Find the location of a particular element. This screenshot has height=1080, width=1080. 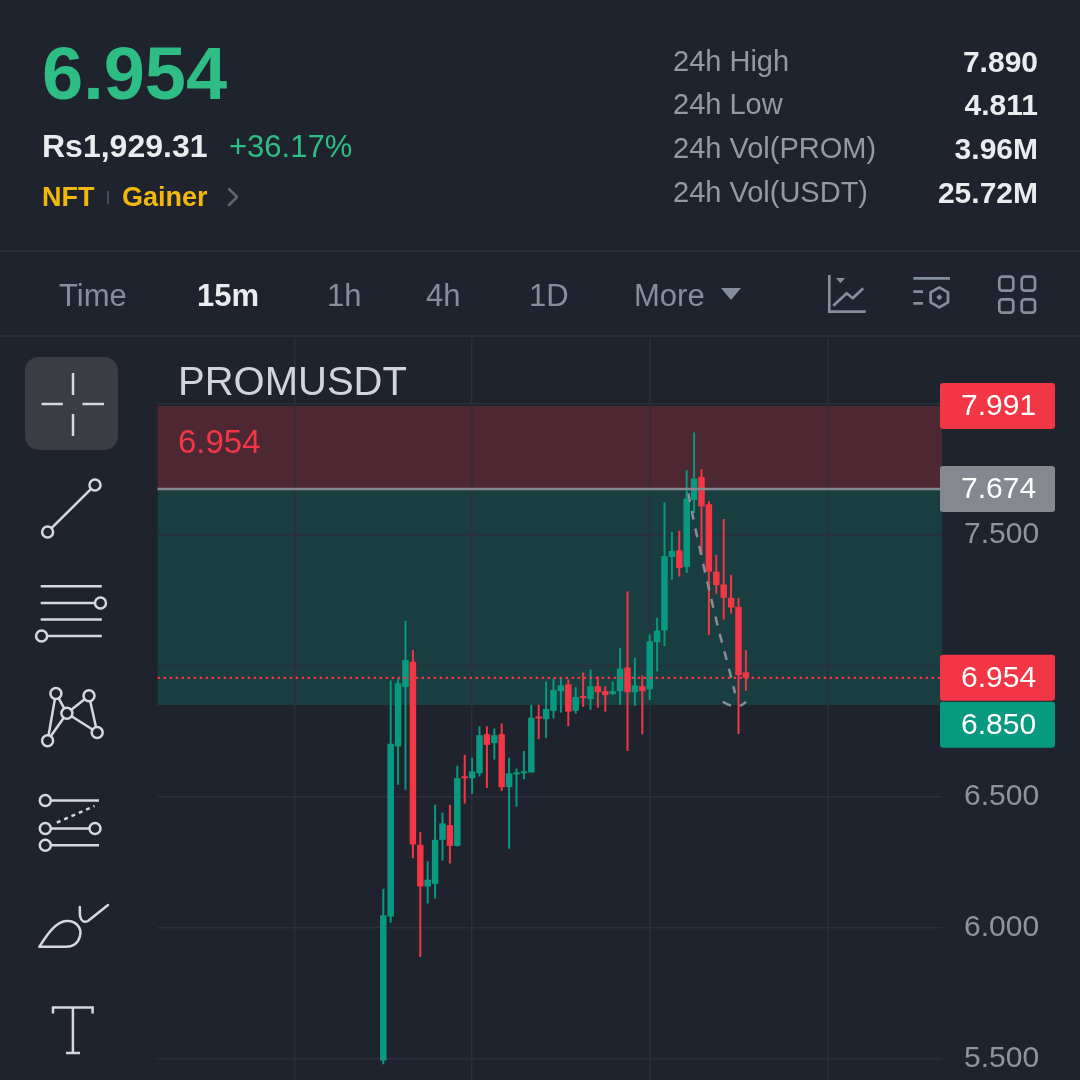

text: 24h Low is located at coordinates (728, 104).